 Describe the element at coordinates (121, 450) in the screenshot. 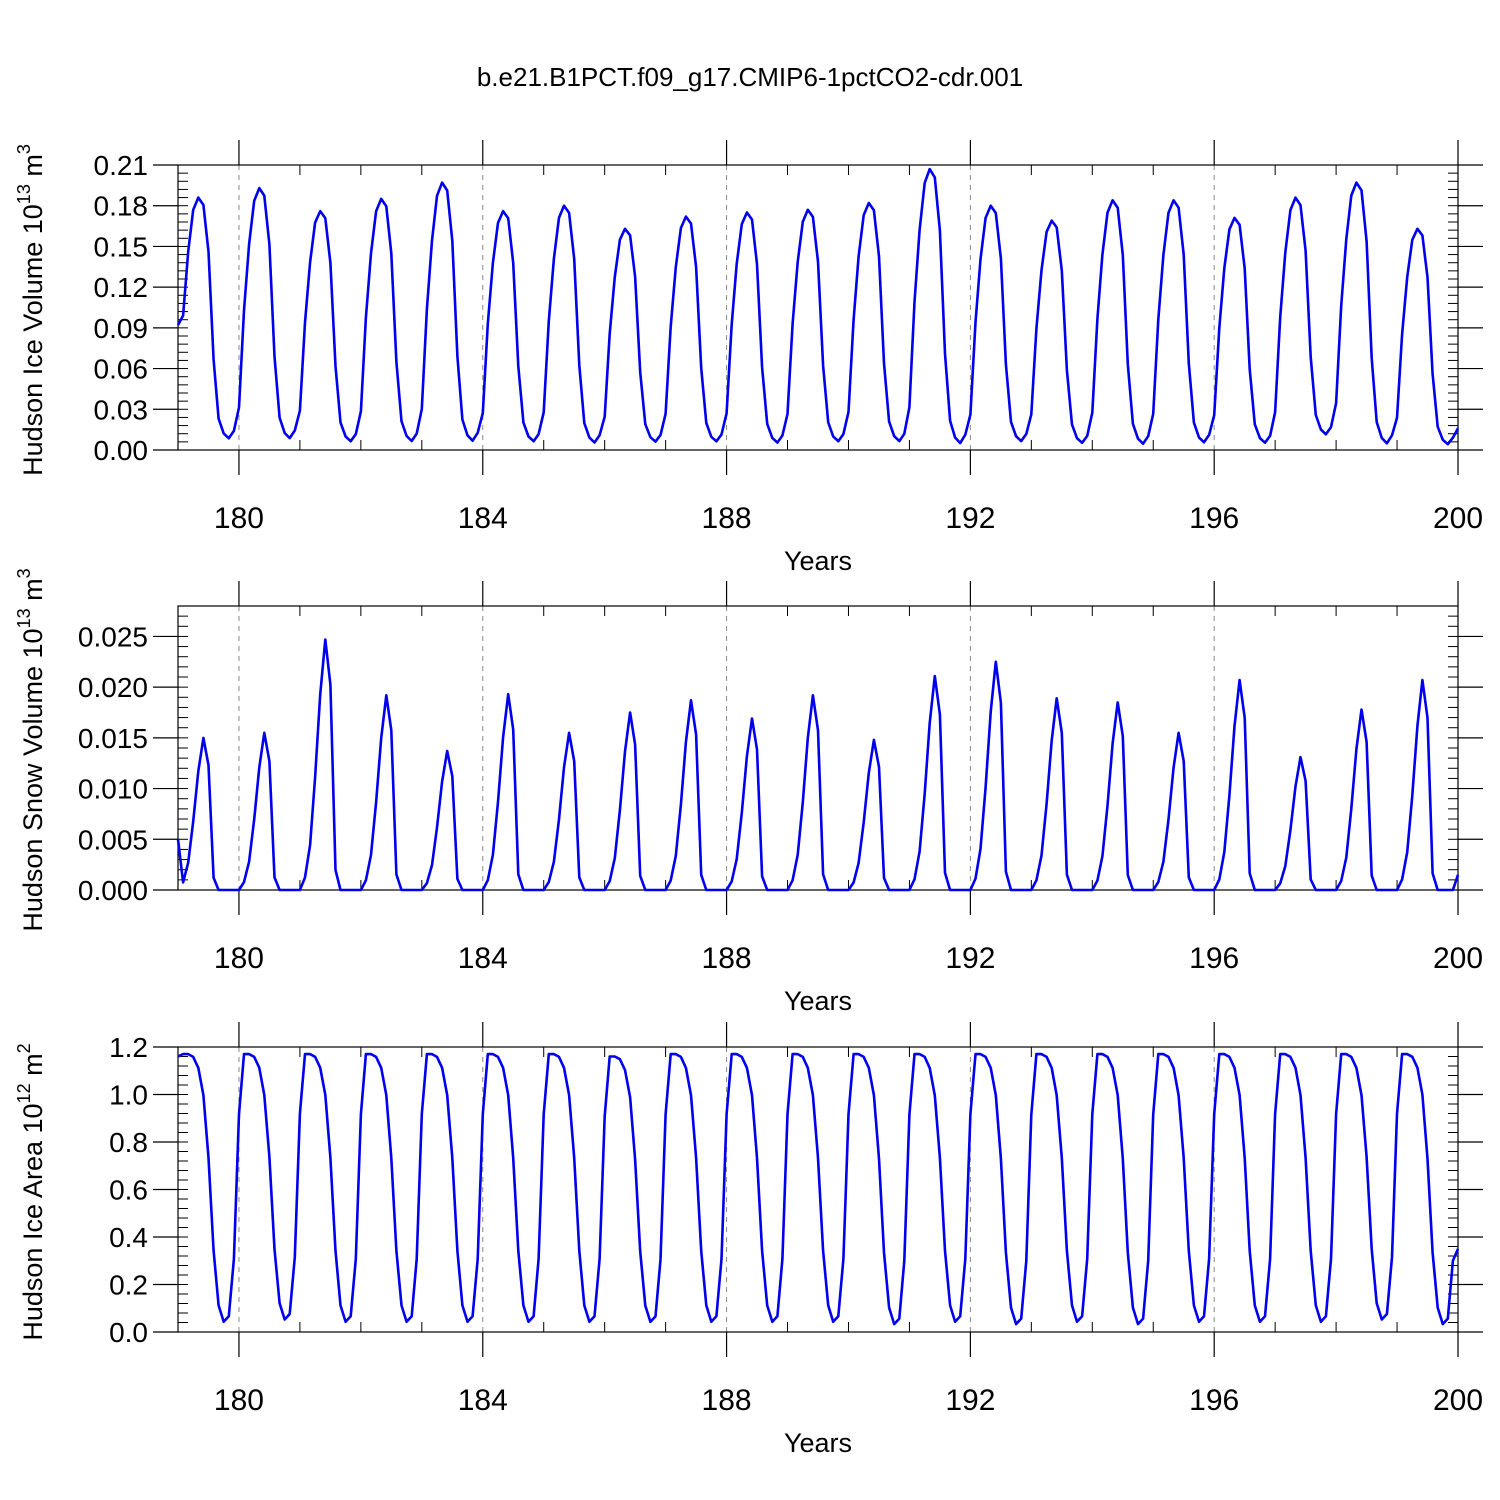

I see `y-tick-label: 0.00` at that location.